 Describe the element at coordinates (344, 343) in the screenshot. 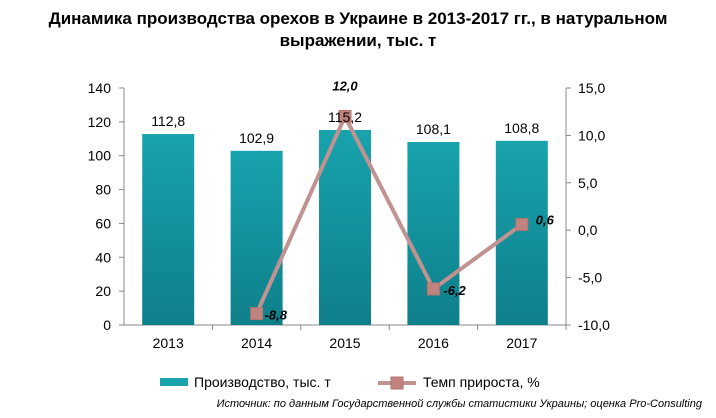

I see `x-tick-label: 2015` at that location.